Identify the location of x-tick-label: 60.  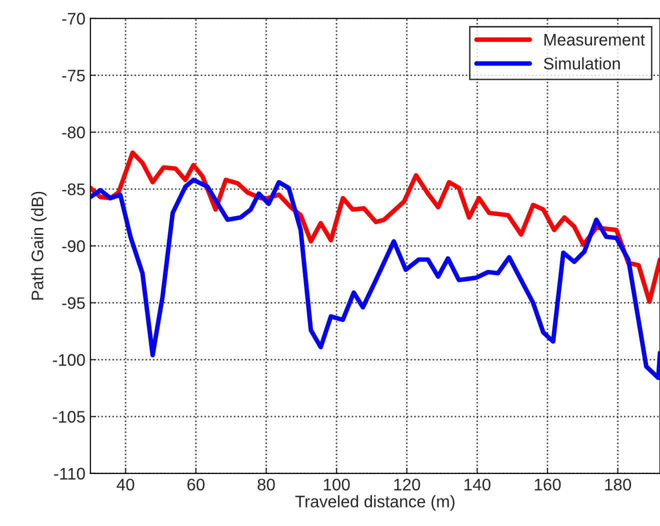
(196, 484).